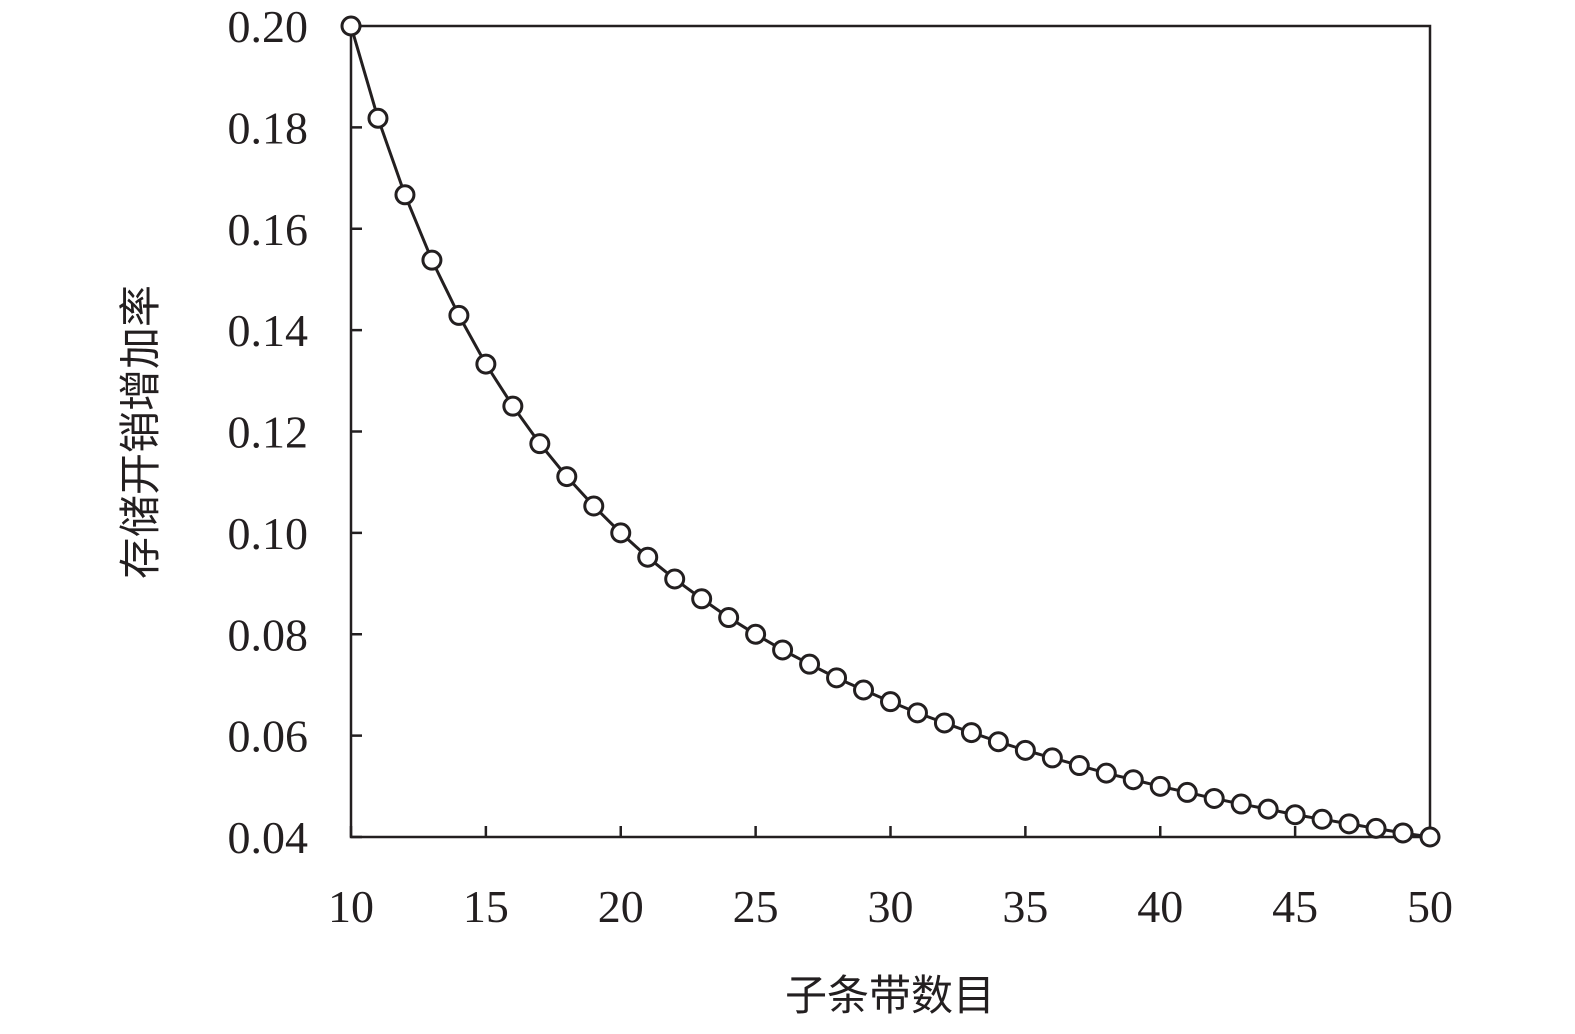  I want to click on y-axis-title: 存储开销增加率, so click(140, 432).